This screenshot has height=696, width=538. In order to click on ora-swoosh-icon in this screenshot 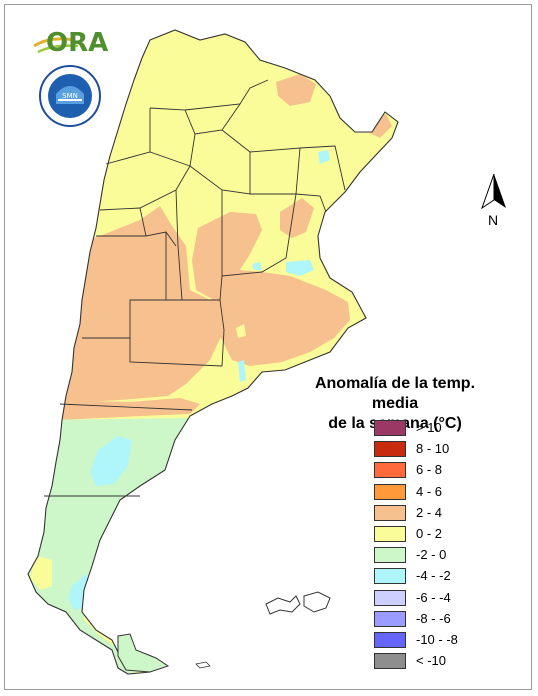, I will do `click(56, 45)`.